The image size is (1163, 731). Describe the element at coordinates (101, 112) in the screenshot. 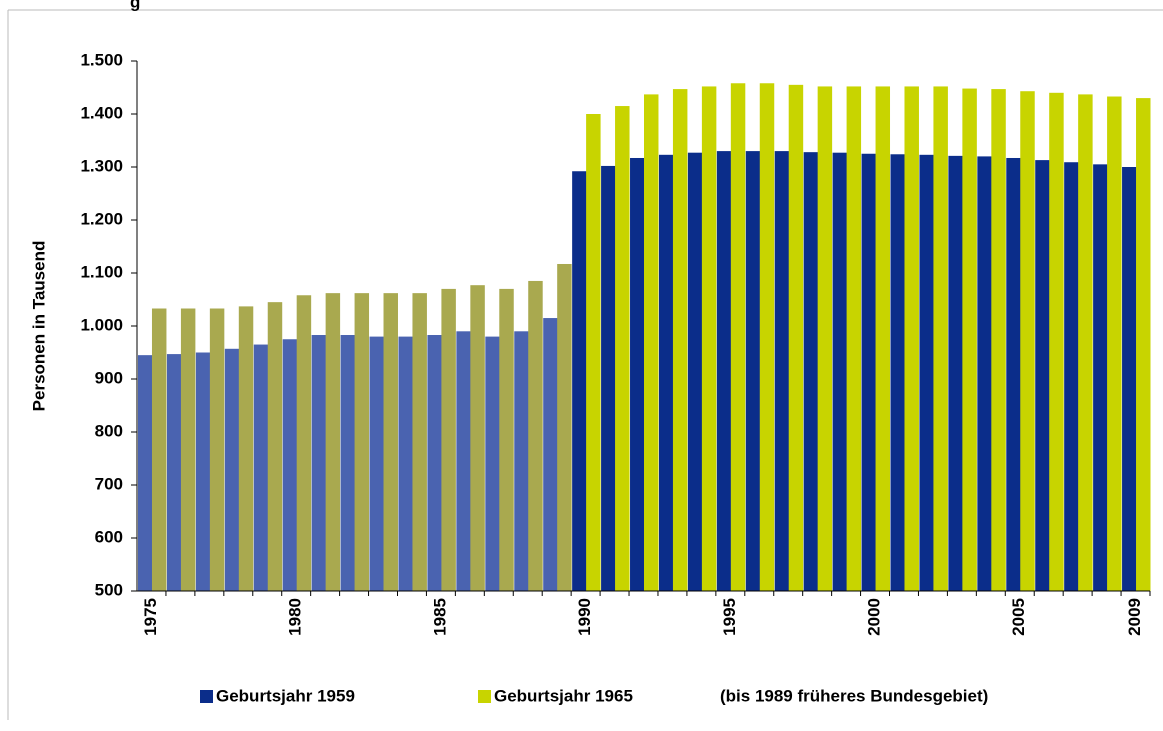

I see `y-tick-label: 1.400` at that location.